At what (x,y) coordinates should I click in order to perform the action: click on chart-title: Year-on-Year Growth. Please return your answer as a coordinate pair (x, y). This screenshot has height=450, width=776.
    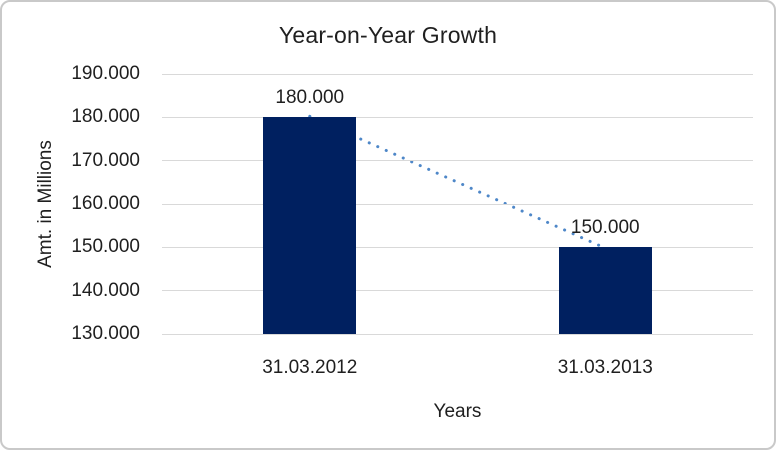
    Looking at the image, I should click on (388, 35).